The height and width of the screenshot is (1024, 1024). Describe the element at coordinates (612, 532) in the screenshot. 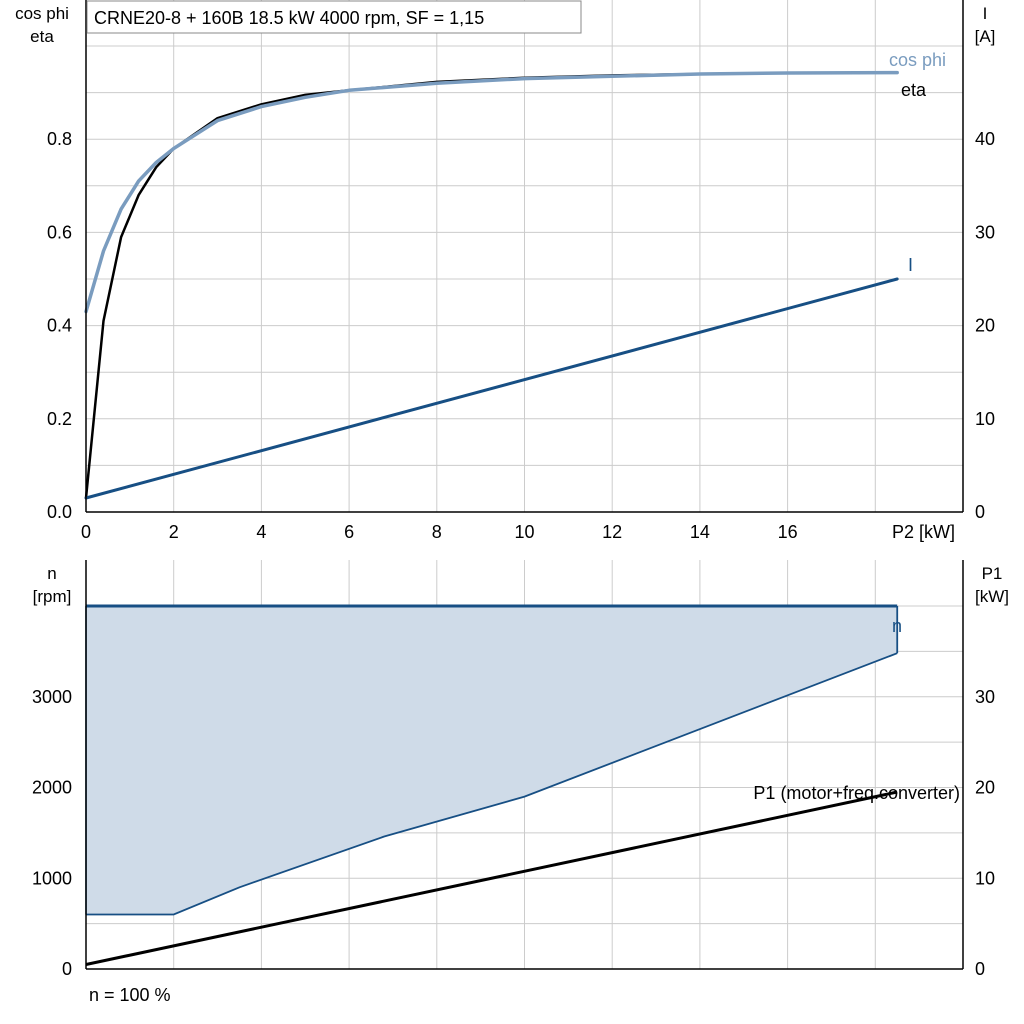

I see `x-tick-label: 12` at that location.